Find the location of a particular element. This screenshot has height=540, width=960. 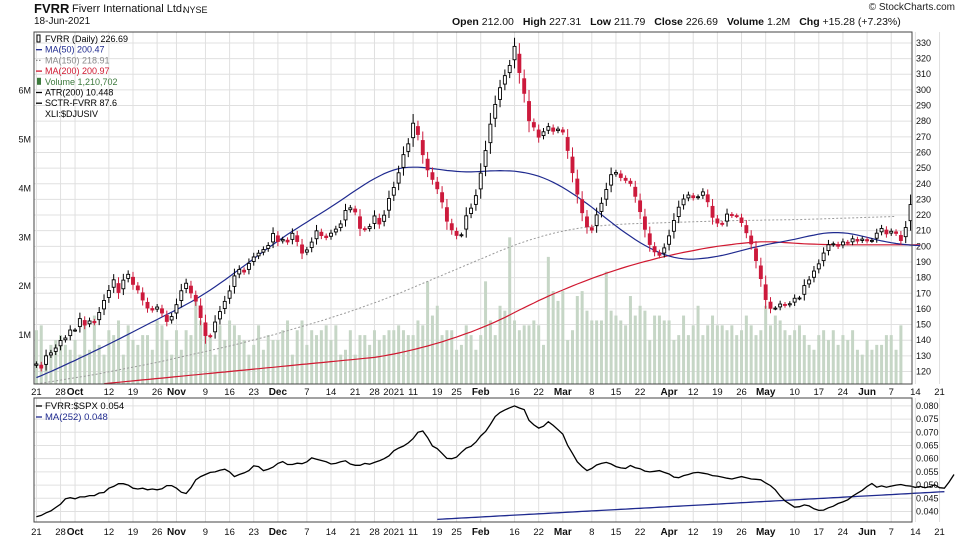

symbol-label: FVRR is located at coordinates (52, 8).